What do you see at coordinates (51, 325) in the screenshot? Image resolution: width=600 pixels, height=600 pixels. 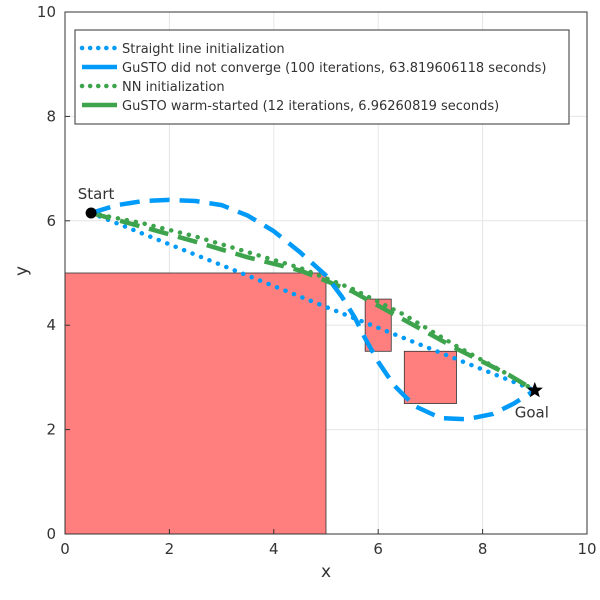 I see `y-tick-label: 4` at bounding box center [51, 325].